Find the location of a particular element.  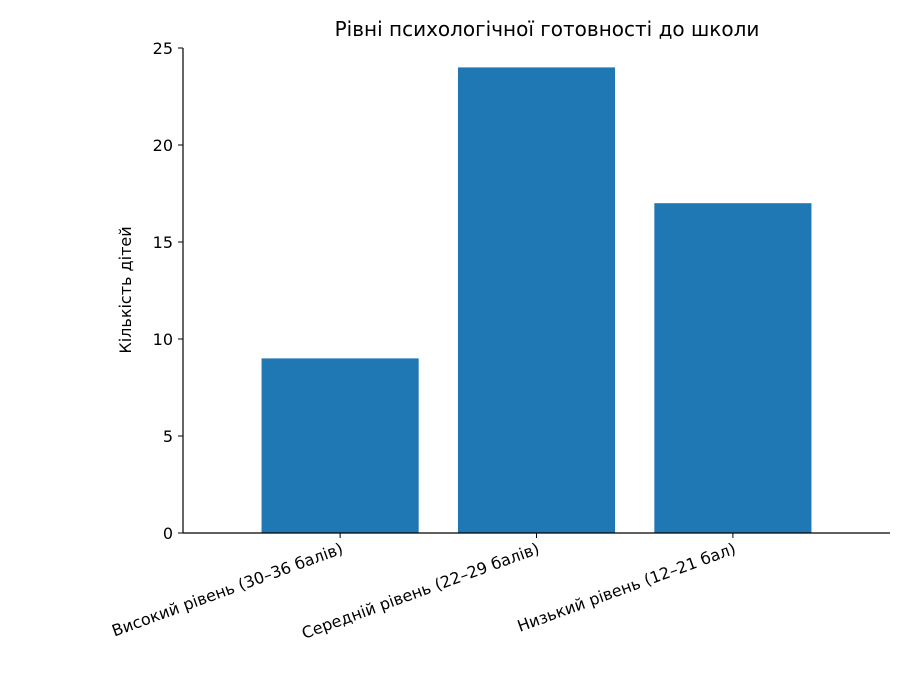

y-tick-label-2: 10 is located at coordinates (163, 339).